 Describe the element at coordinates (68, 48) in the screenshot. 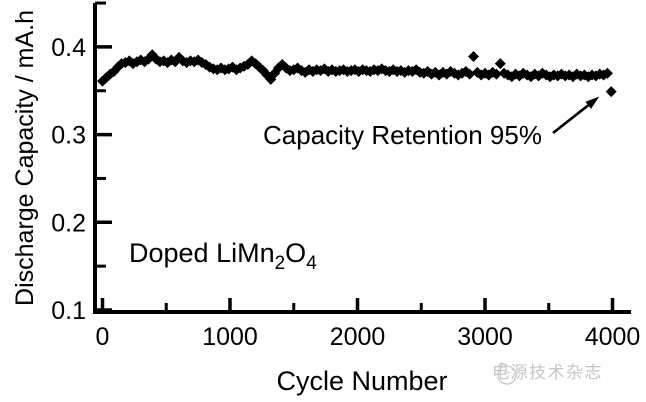

I see `y-tick-label: 0.4` at that location.